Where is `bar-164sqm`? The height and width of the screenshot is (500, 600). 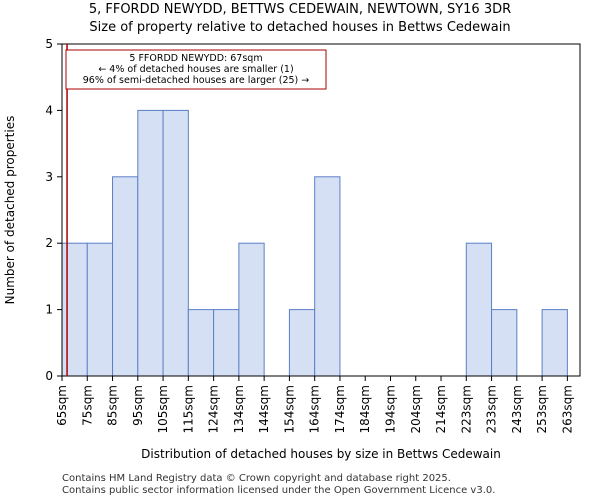 bar-164sqm is located at coordinates (327, 276).